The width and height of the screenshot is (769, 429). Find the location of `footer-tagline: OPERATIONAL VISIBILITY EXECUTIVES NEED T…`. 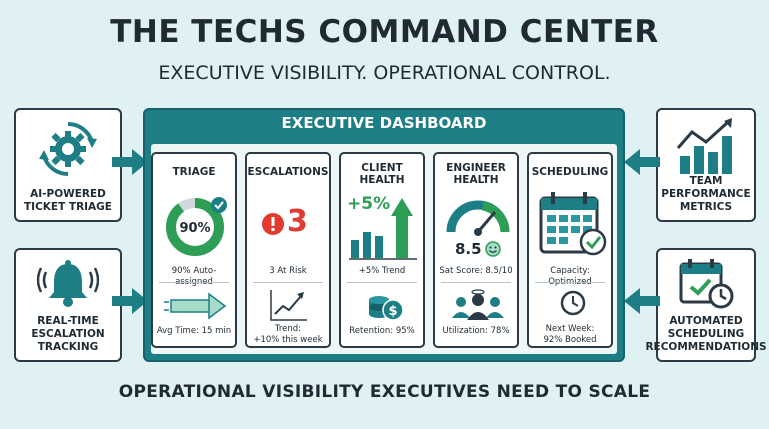

footer-tagline: OPERATIONAL VISIBILITY EXECUTIVES NEED T… is located at coordinates (384, 392).